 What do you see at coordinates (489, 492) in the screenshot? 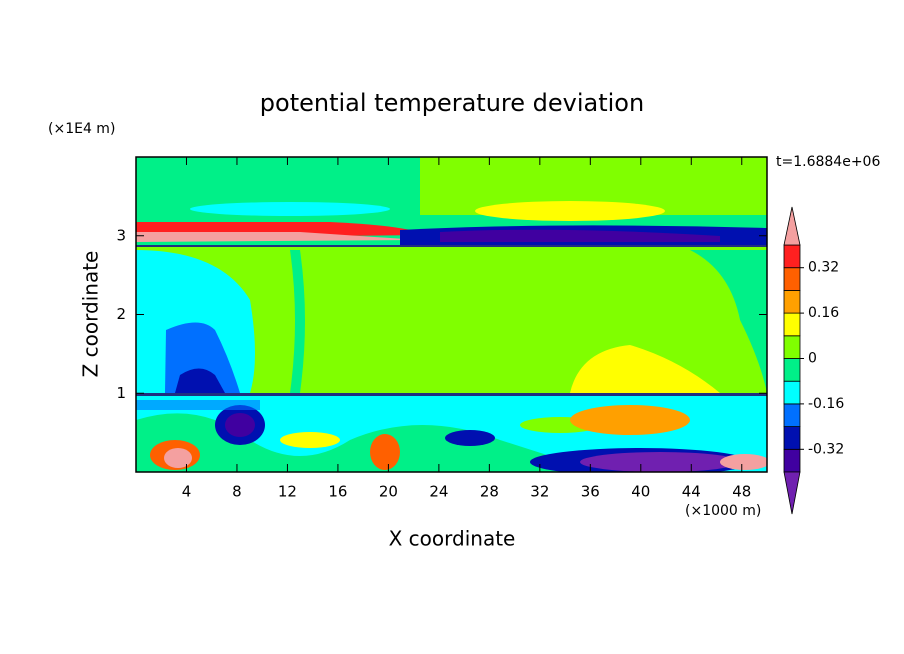
I see `x-tick-label: 28` at bounding box center [489, 492].